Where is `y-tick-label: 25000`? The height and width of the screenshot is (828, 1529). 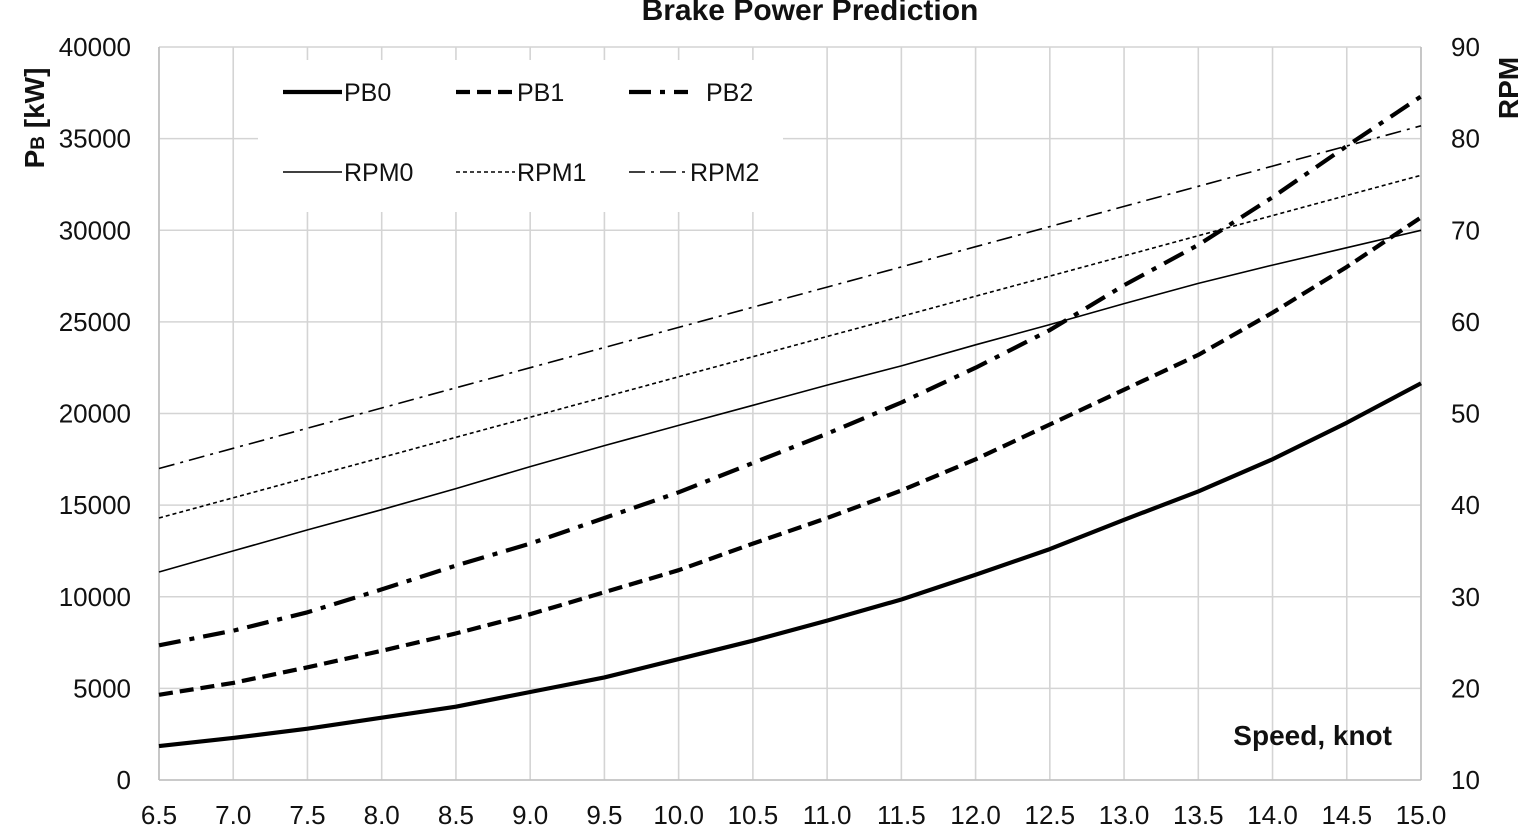 y-tick-label: 25000 is located at coordinates (95, 322).